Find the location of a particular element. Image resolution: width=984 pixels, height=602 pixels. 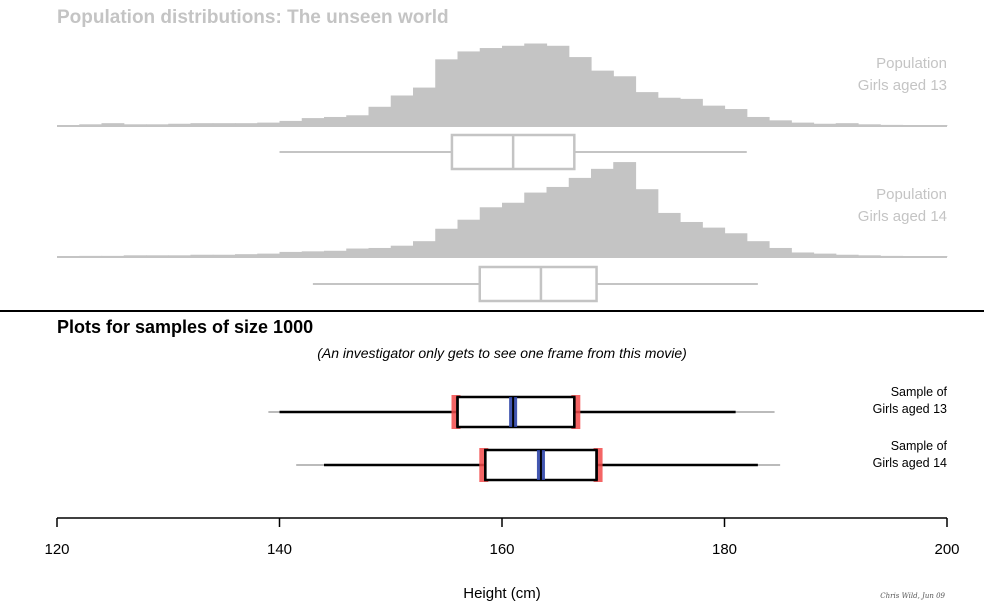

population-14-boxplot is located at coordinates (535, 284).